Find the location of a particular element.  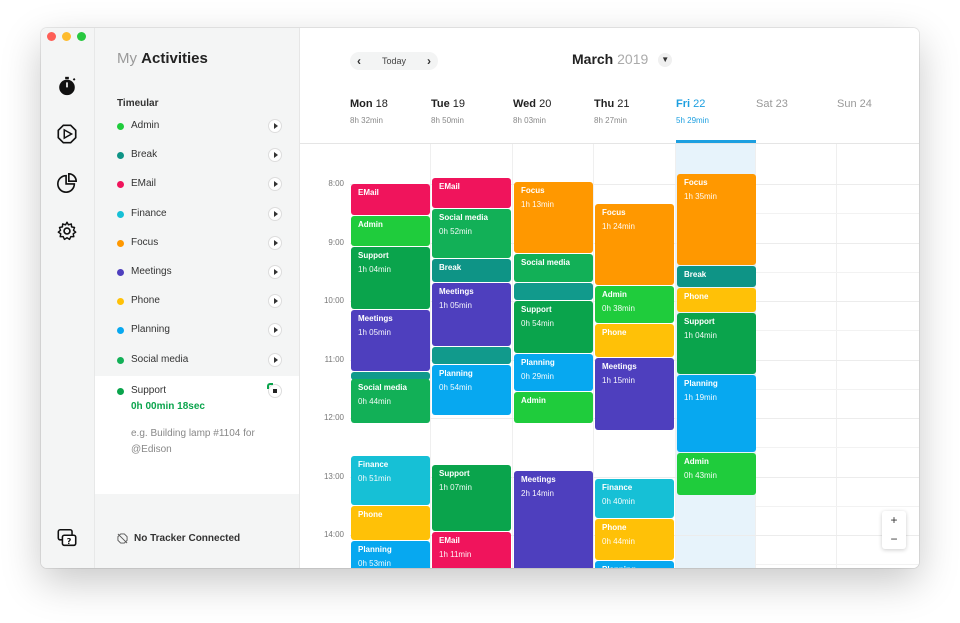

hour-label: 8:00 is located at coordinates (336, 183).